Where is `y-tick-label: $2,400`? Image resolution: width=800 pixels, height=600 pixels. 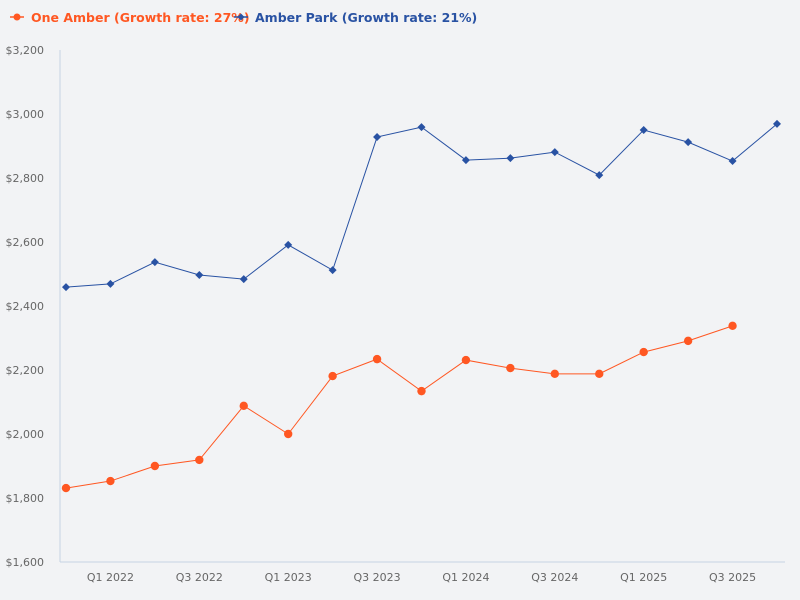
y-tick-label: $2,400 is located at coordinates (25, 306).